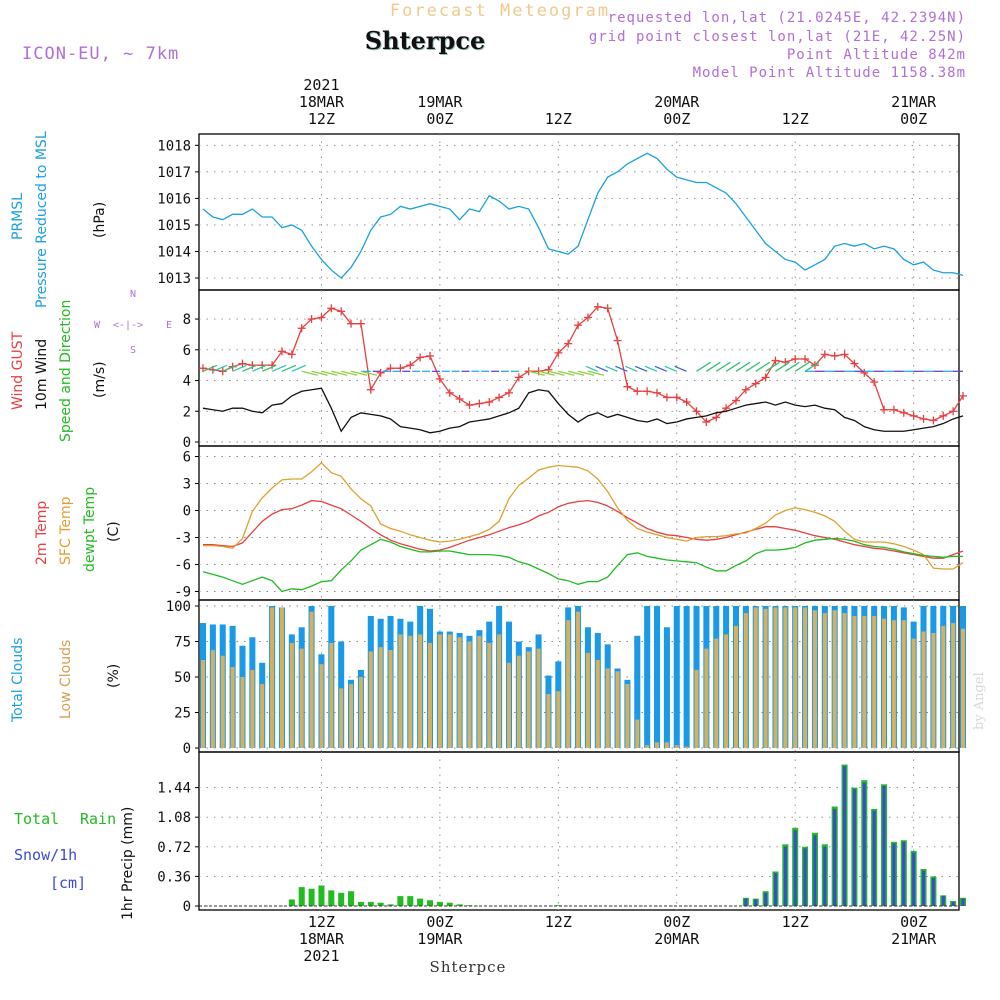 This screenshot has height=1000, width=1000. What do you see at coordinates (677, 939) in the screenshot?
I see `time-label-line: 20MAR` at bounding box center [677, 939].